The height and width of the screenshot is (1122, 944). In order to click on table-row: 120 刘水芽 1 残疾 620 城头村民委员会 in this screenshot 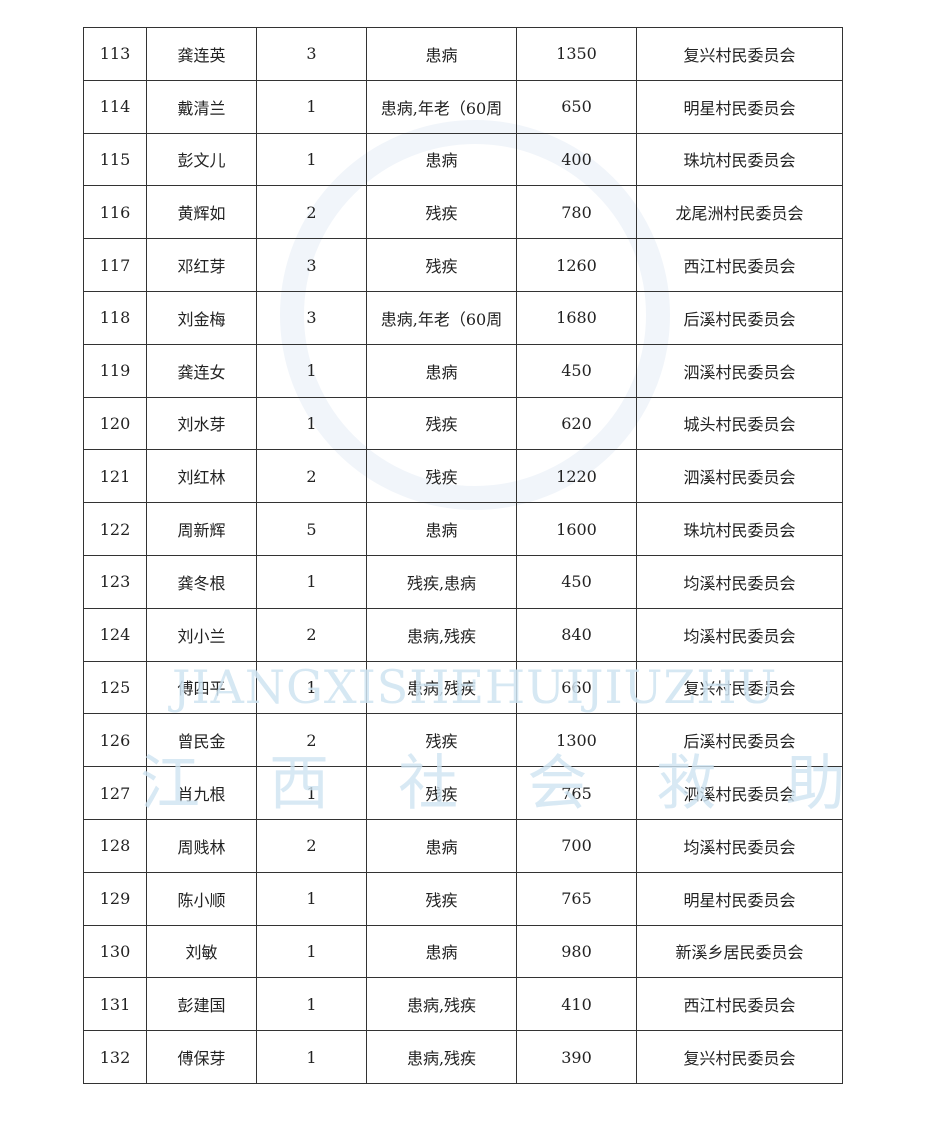, I will do `click(463, 423)`.